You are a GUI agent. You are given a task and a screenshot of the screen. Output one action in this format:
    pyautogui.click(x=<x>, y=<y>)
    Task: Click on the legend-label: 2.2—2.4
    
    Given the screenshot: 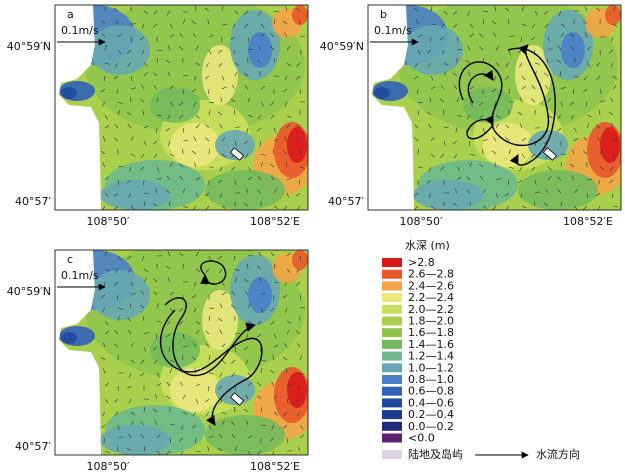 What is the action you would take?
    pyautogui.click(x=431, y=297)
    